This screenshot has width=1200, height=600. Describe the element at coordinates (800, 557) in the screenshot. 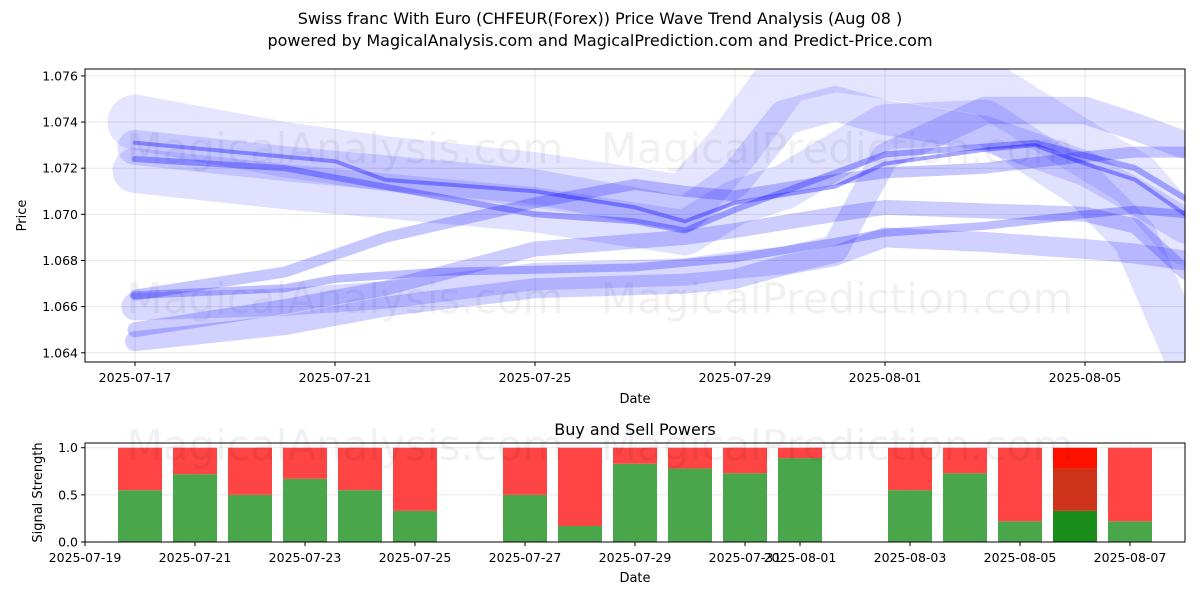

I see `power-x-tick-label: 2025-08-01` at that location.